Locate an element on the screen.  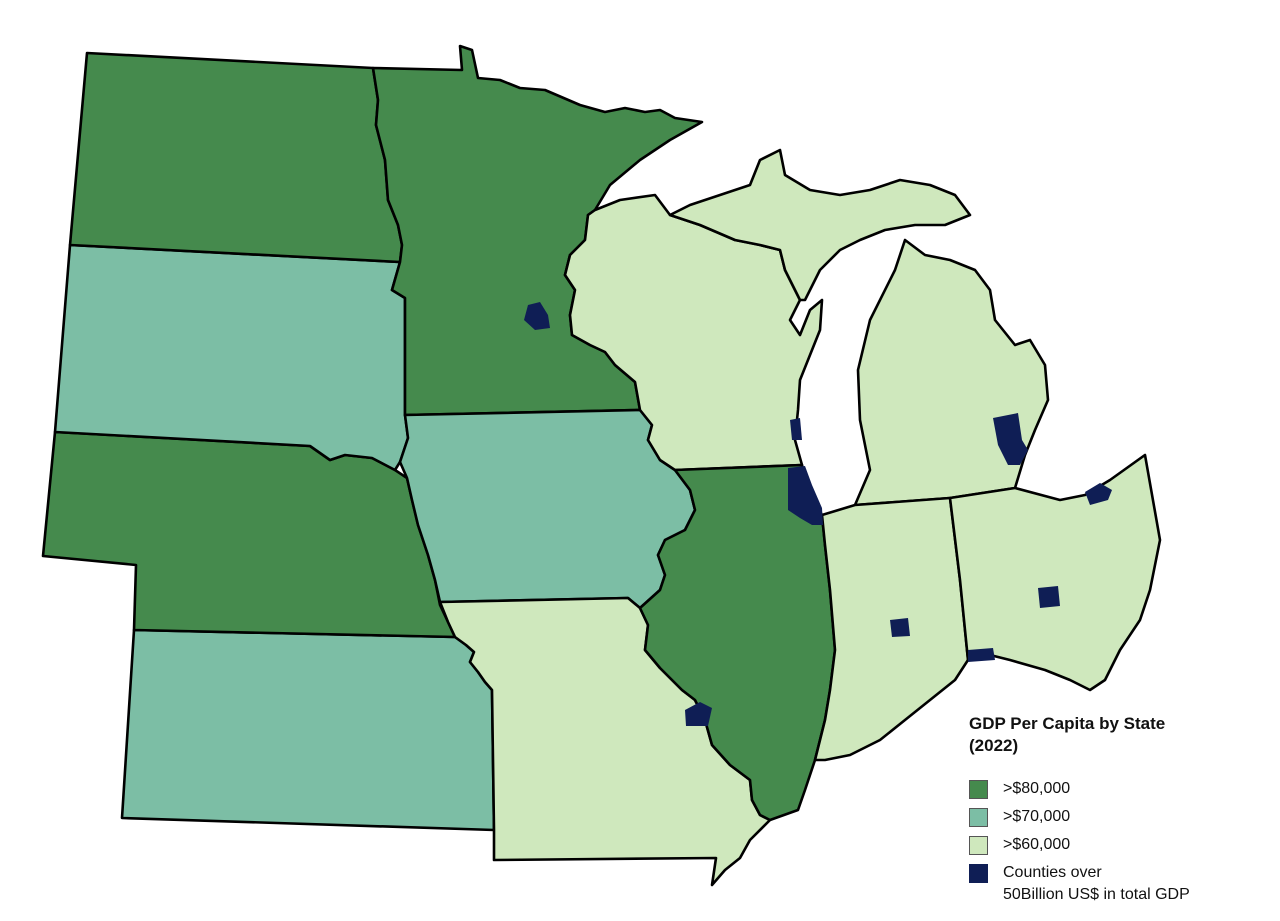
legend-label-counties: Counties over 50Billion US$ in total GDP is located at coordinates (1096, 884).